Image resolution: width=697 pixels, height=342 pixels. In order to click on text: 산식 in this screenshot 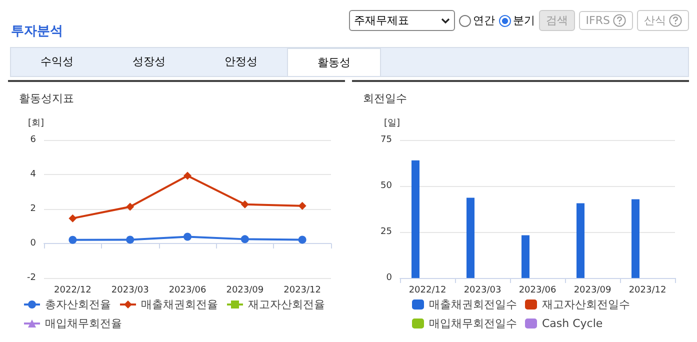, I will do `click(663, 20)`.